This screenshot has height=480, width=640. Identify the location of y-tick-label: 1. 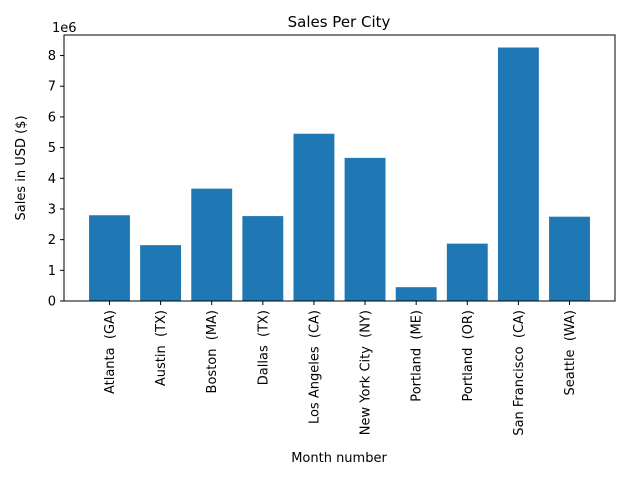
(52, 271).